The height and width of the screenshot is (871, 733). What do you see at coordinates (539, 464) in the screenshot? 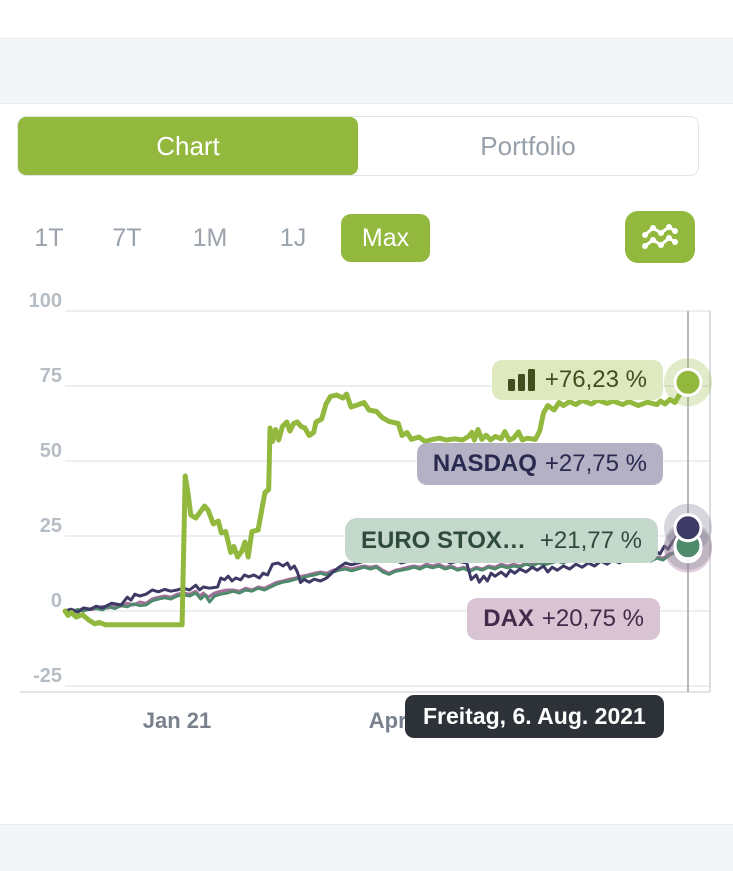
I see `nasdaq-badge: NASDAQ +27,75 %` at bounding box center [539, 464].